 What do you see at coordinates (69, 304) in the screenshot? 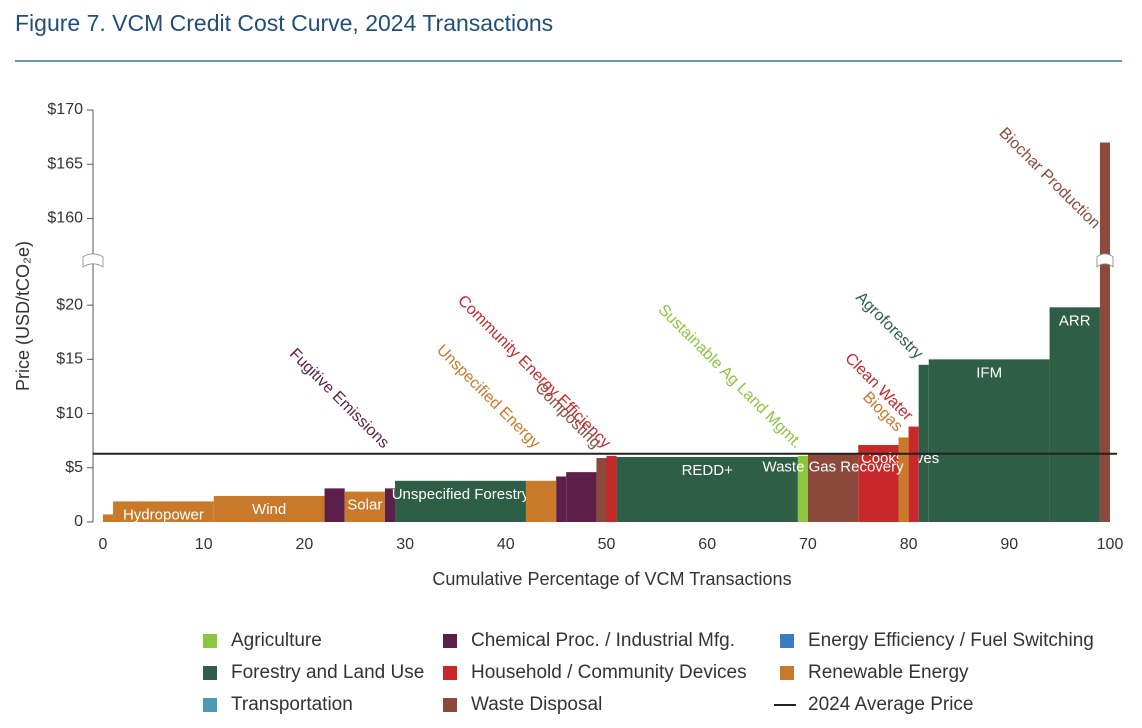
I see `y-tick-label: $20` at bounding box center [69, 304].